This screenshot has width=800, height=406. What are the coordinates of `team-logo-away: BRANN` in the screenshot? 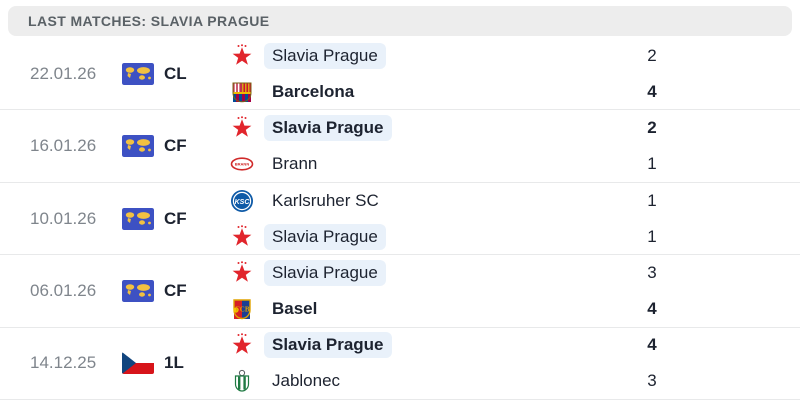 It's located at (242, 164).